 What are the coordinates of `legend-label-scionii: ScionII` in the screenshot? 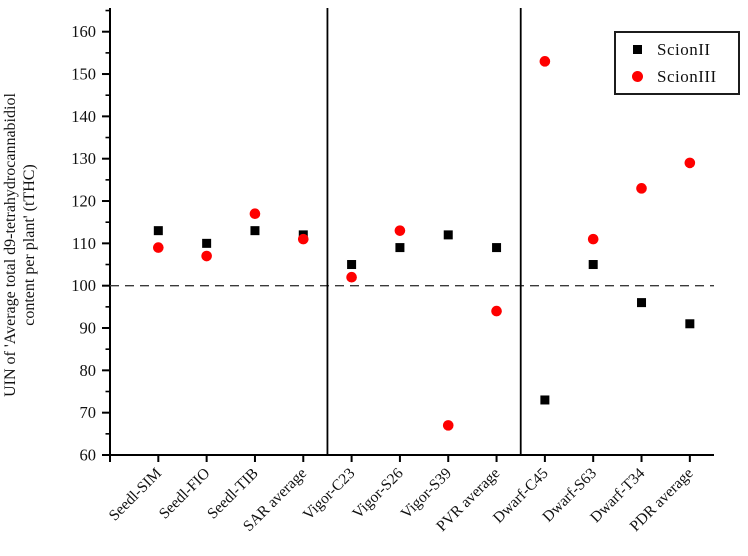 It's located at (684, 49).